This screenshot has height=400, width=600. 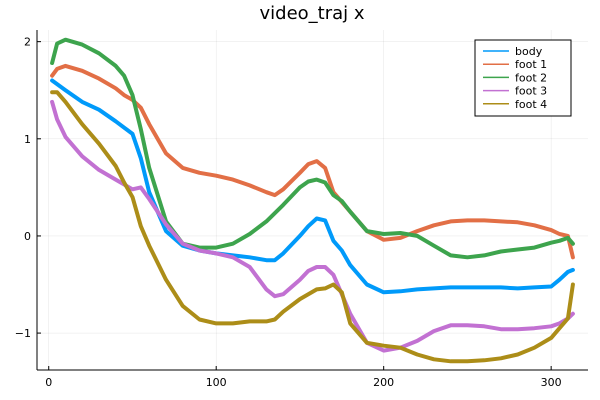 What do you see at coordinates (529, 51) in the screenshot?
I see `legend-label: body` at bounding box center [529, 51].